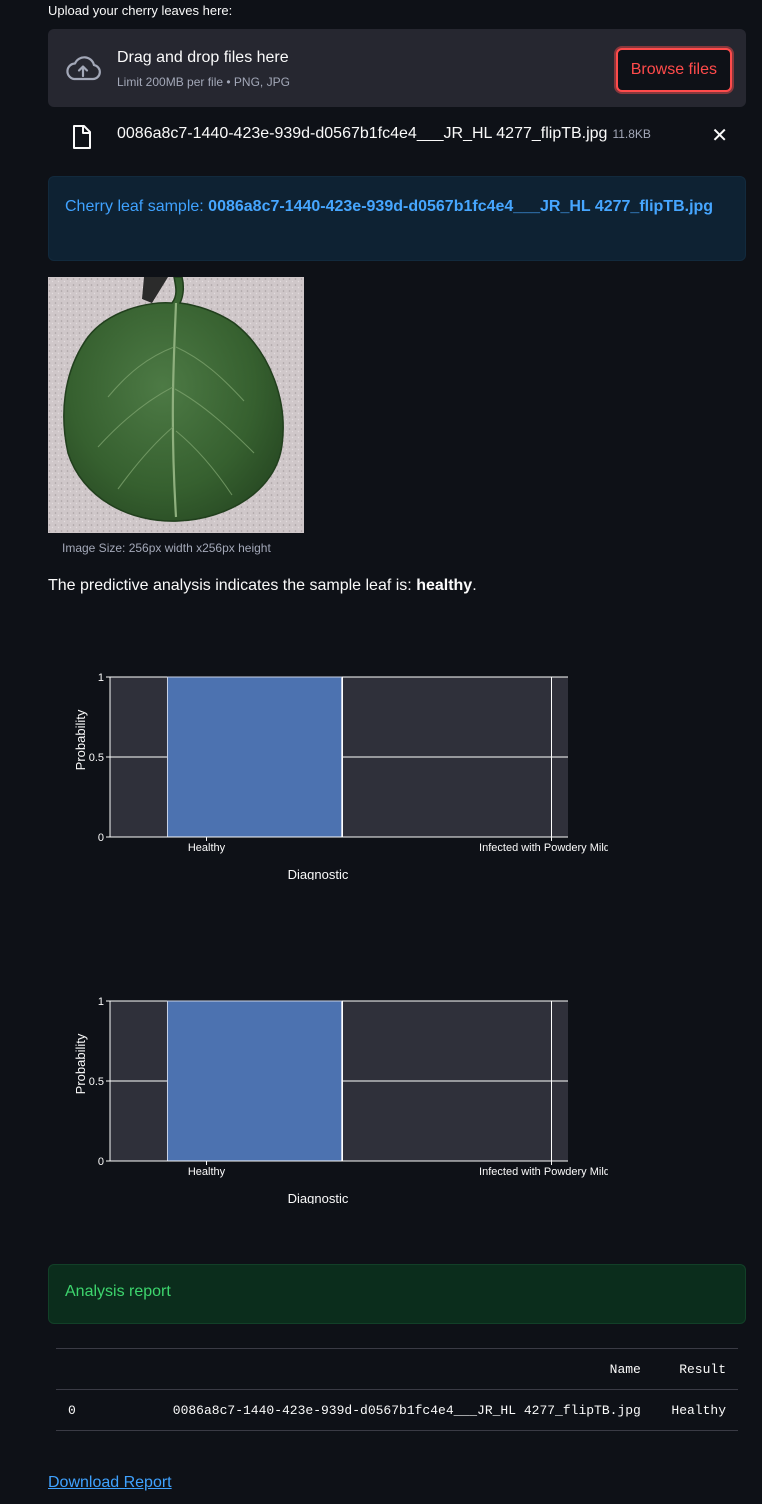  Describe the element at coordinates (474, 585) in the screenshot. I see `prediction-suffix: .` at that location.